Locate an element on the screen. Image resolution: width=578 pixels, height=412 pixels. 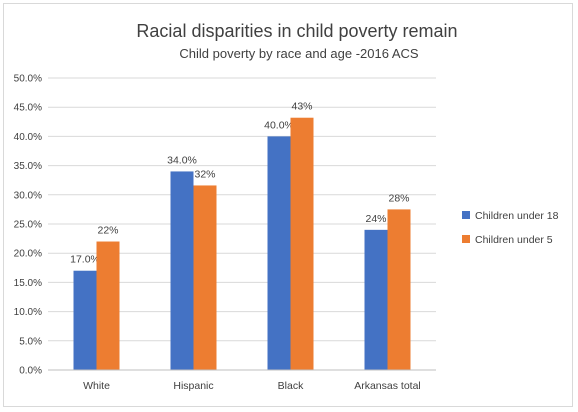
y-tick-label: 0.0% is located at coordinates (30, 371).